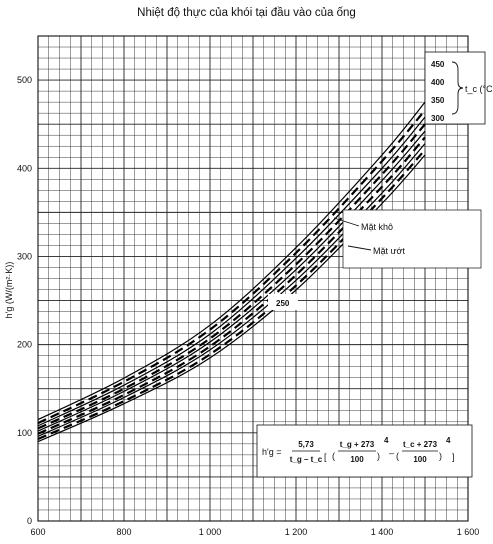 Image resolution: width=493 pixels, height=544 pixels. I want to click on formula-den1: t_g – t_c, so click(306, 459).